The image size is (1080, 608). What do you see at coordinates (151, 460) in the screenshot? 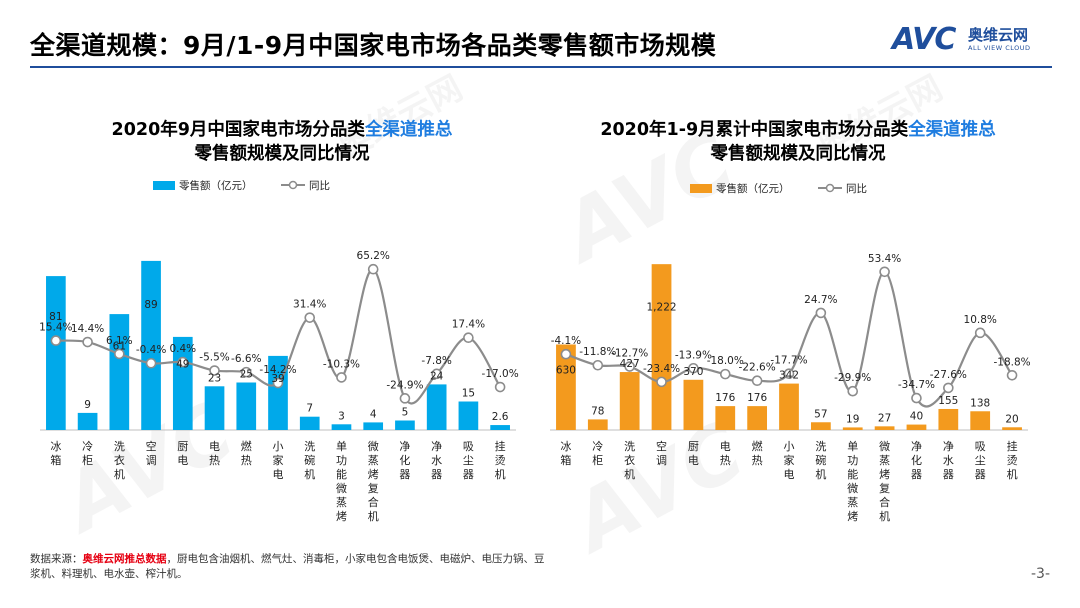
I see `category-label: 调` at bounding box center [151, 460].